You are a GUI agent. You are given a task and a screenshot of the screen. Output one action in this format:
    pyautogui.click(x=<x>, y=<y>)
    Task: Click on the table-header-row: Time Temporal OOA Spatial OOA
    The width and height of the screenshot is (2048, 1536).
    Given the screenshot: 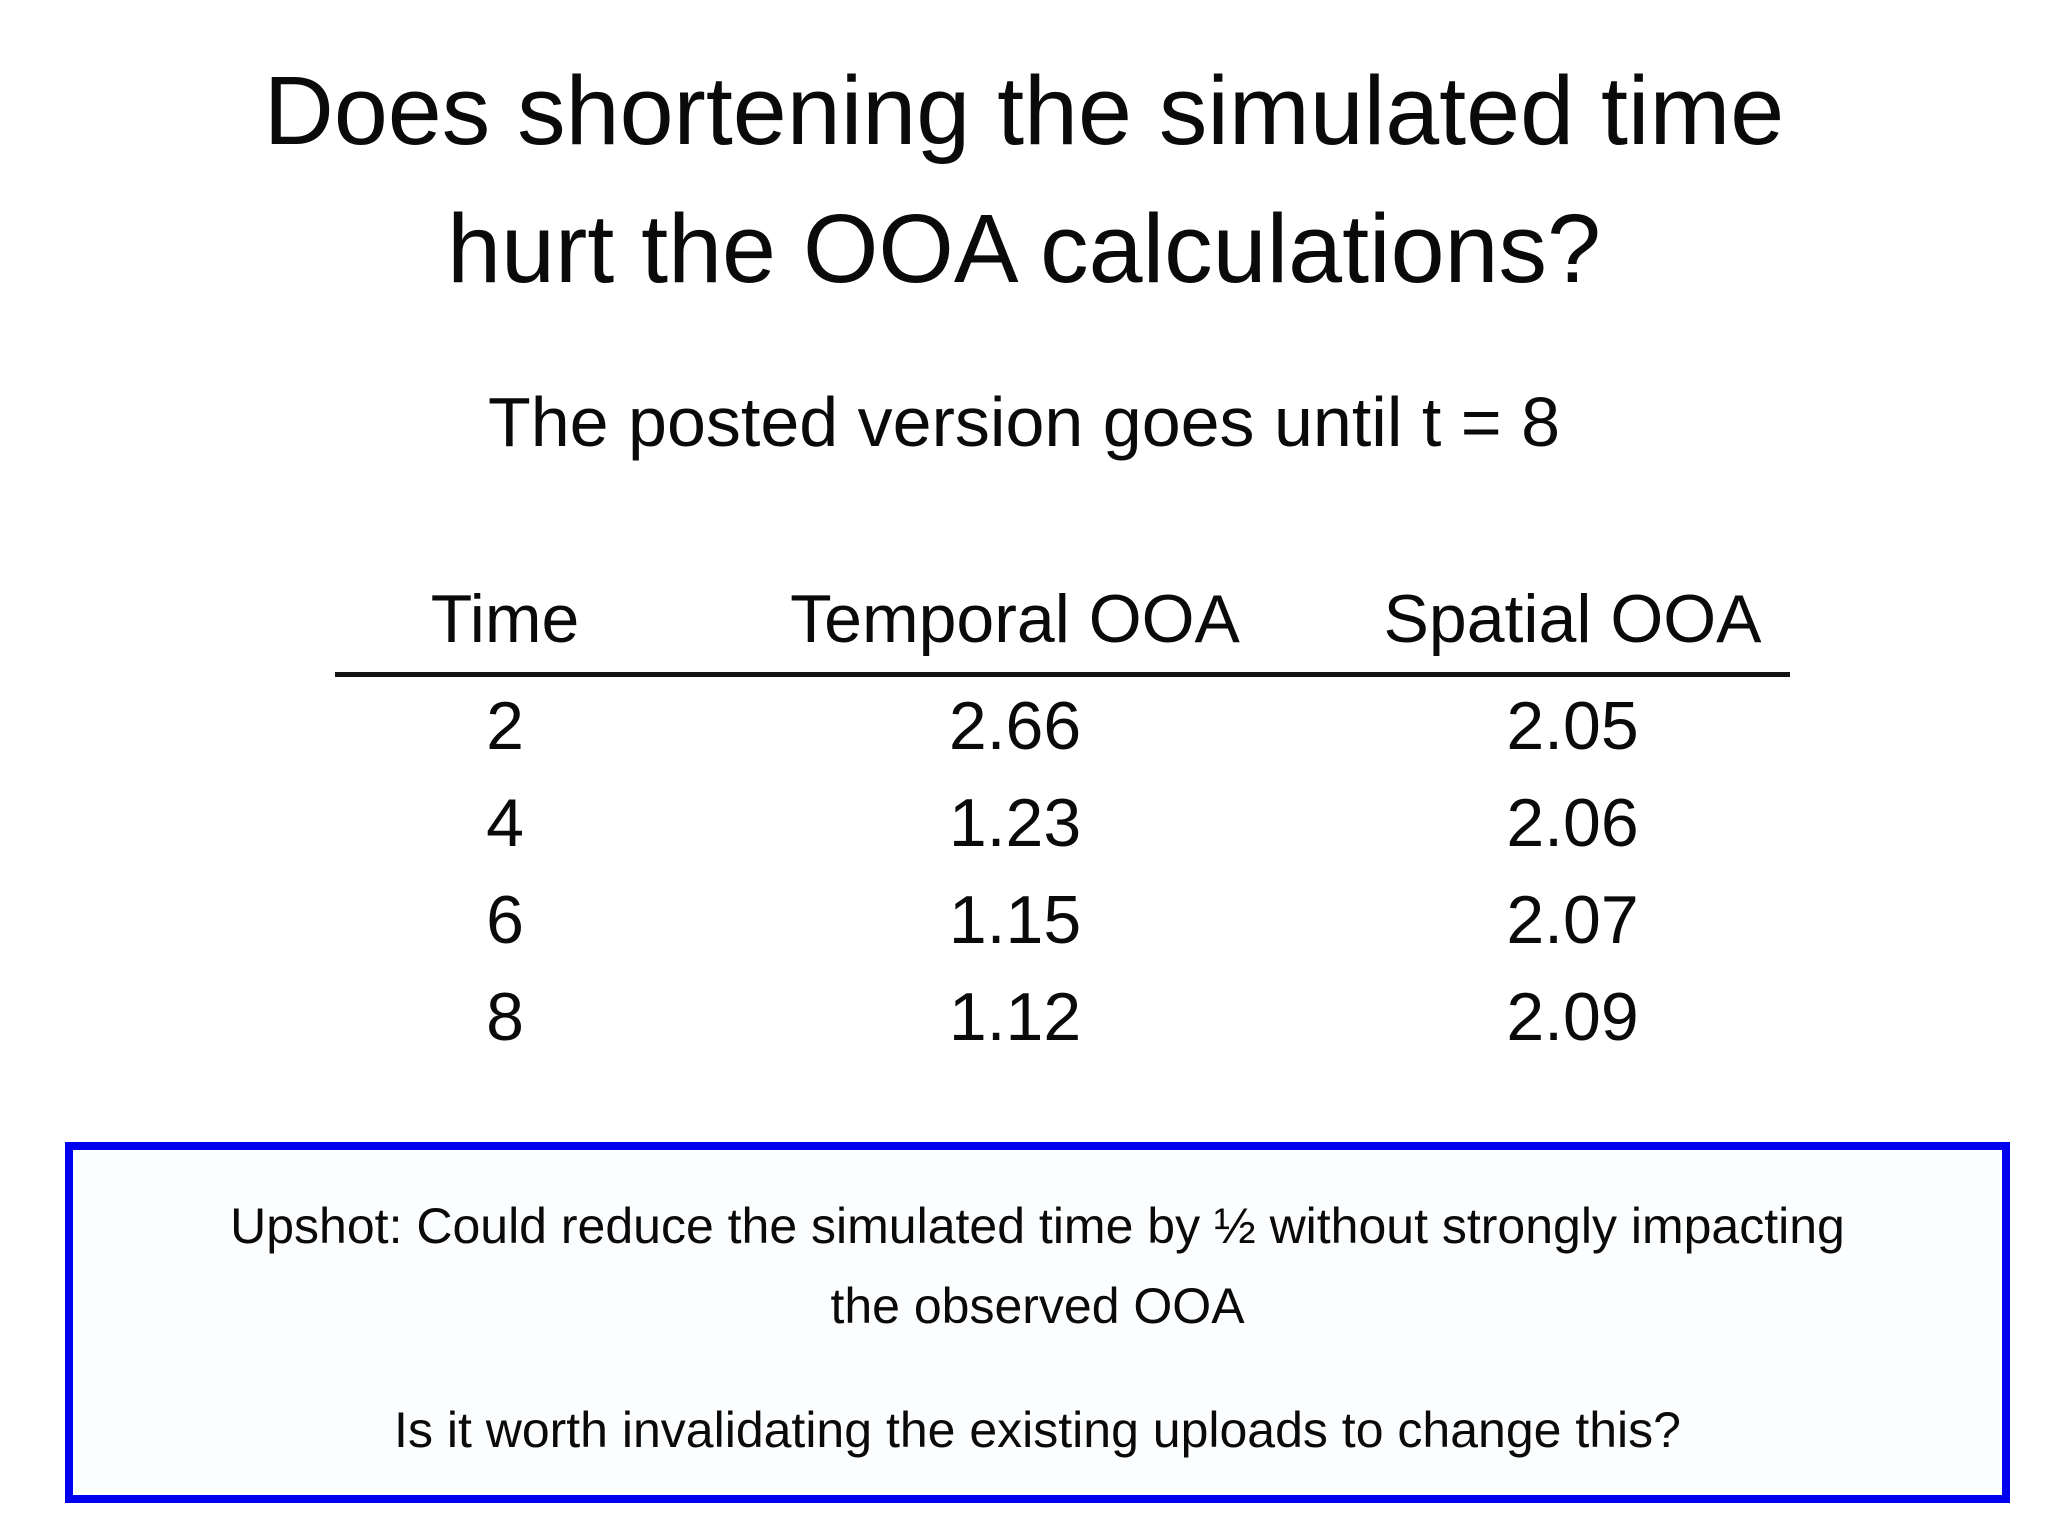 What is the action you would take?
    pyautogui.click(x=1062, y=622)
    